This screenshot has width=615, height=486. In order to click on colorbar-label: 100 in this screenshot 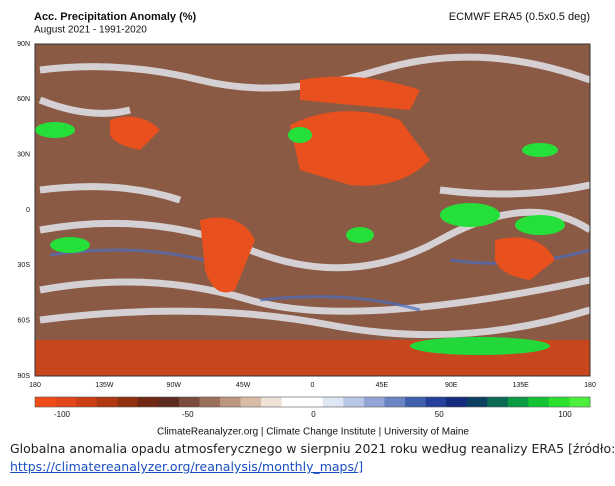, I will do `click(565, 414)`.